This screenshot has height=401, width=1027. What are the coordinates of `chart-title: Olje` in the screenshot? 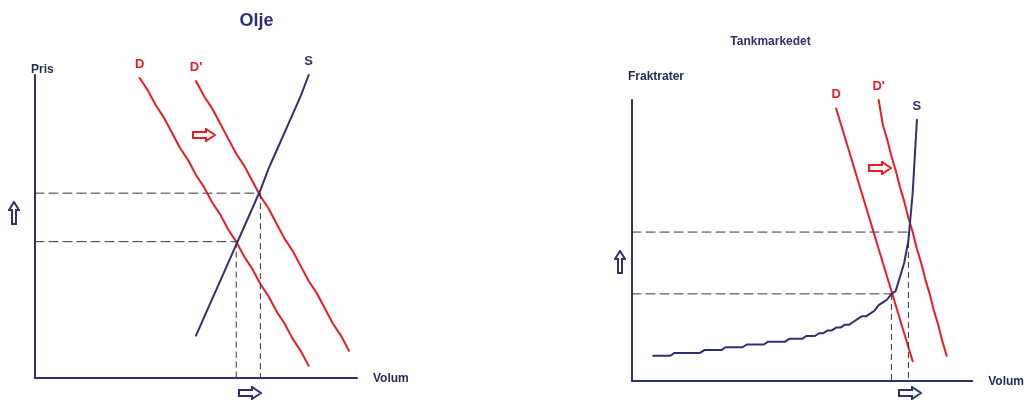 It's located at (256, 20).